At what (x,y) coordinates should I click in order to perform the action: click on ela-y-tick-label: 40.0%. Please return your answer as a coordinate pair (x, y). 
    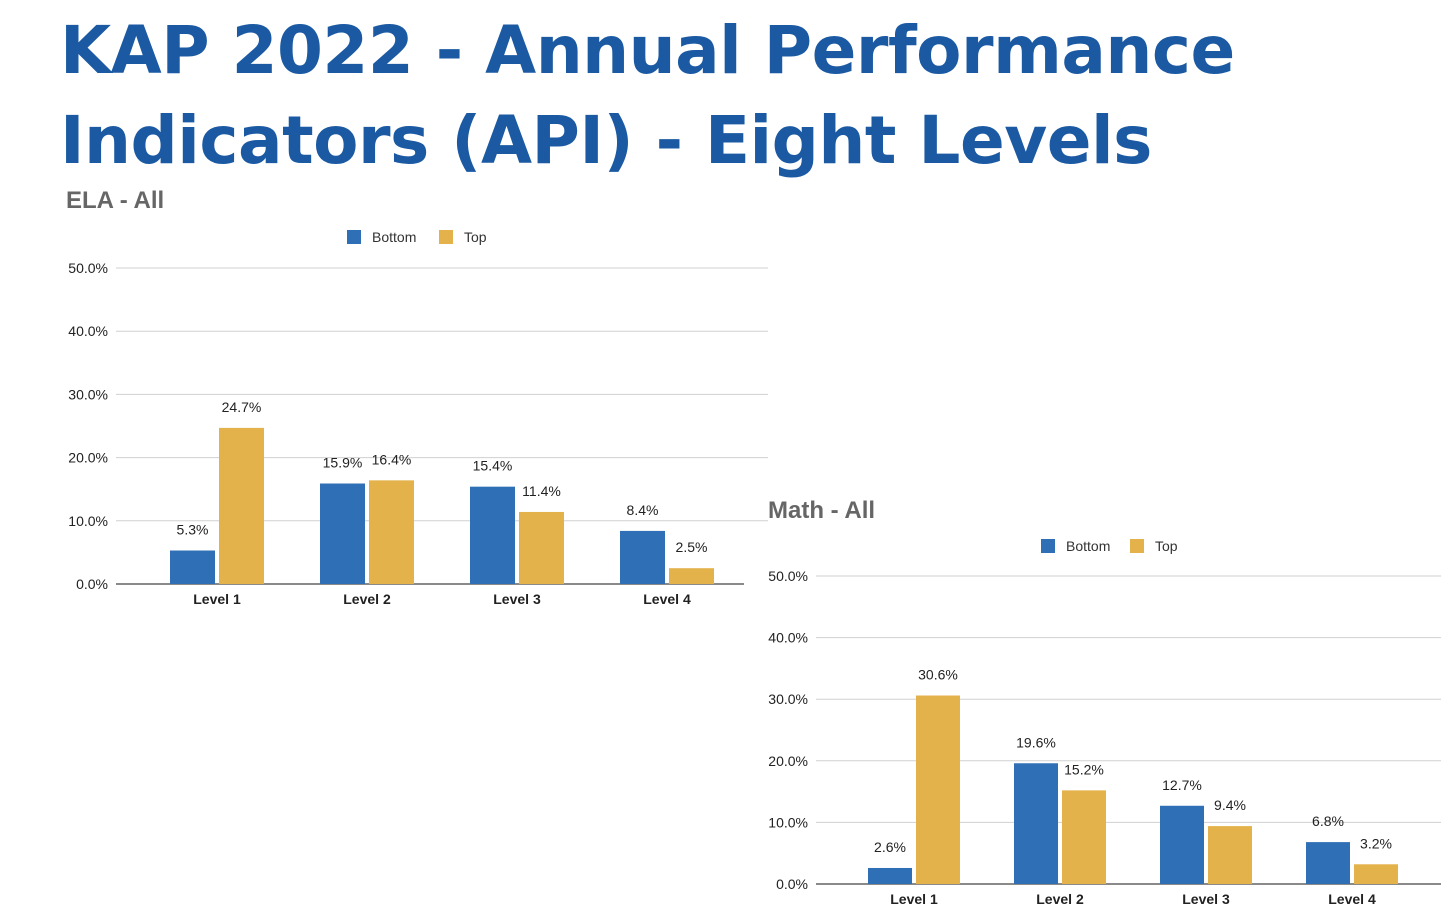
    Looking at the image, I should click on (88, 331).